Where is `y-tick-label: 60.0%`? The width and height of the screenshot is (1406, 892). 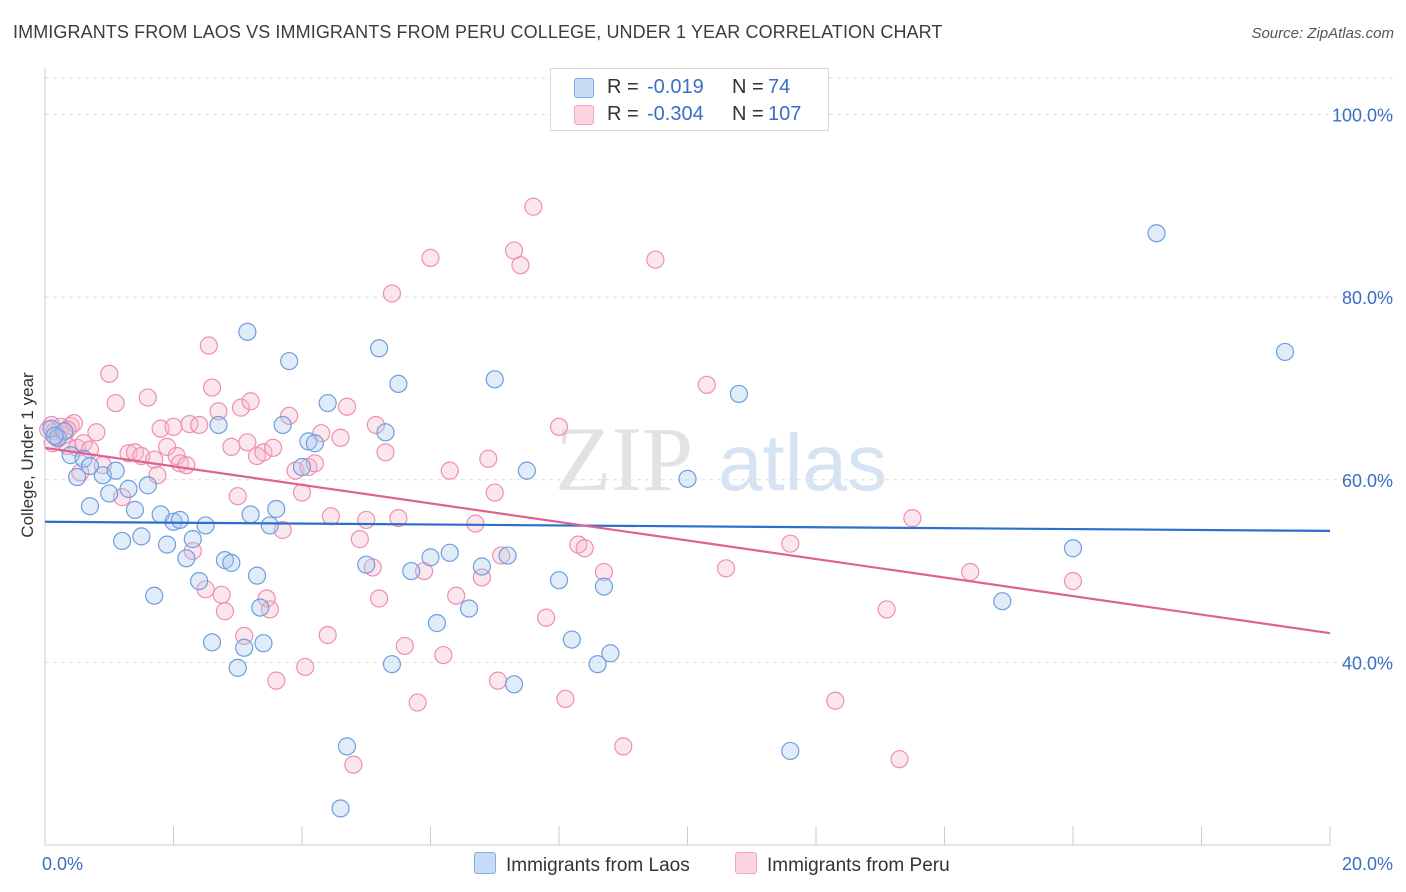
y-tick-label: 60.0% is located at coordinates (1367, 481).